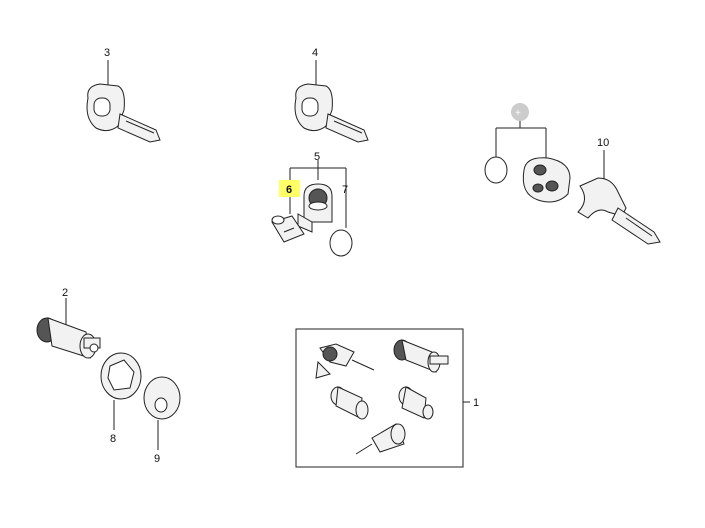 This screenshot has height=528, width=705. What do you see at coordinates (288, 229) in the screenshot?
I see `part-6-pin` at bounding box center [288, 229].